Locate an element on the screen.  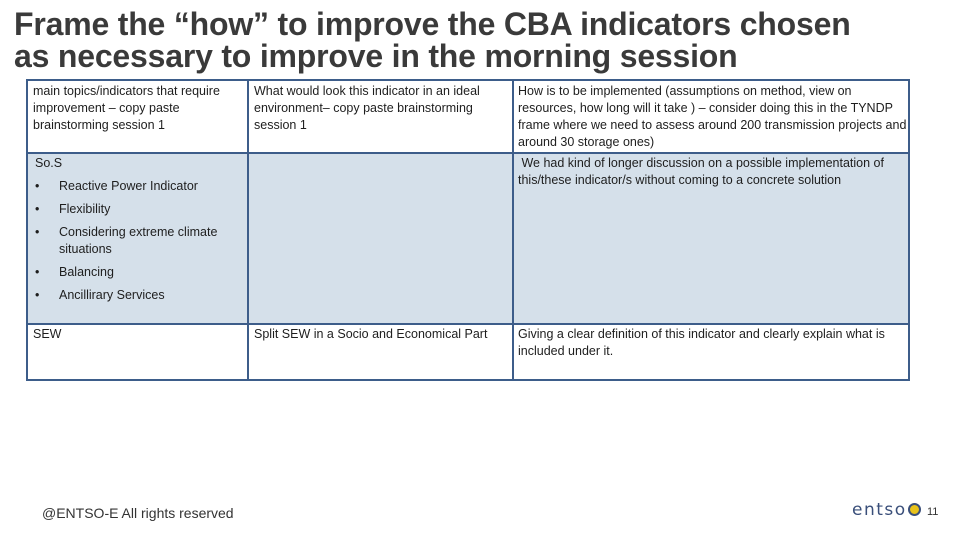
bullet-text: Considering extreme climate situations is located at coordinates (138, 240).